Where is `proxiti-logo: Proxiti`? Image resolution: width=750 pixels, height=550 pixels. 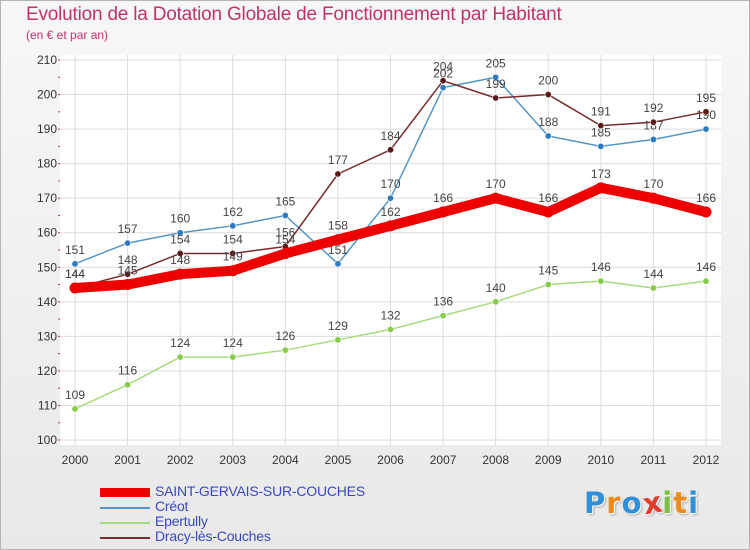 proxiti-logo: Proxiti is located at coordinates (641, 503).